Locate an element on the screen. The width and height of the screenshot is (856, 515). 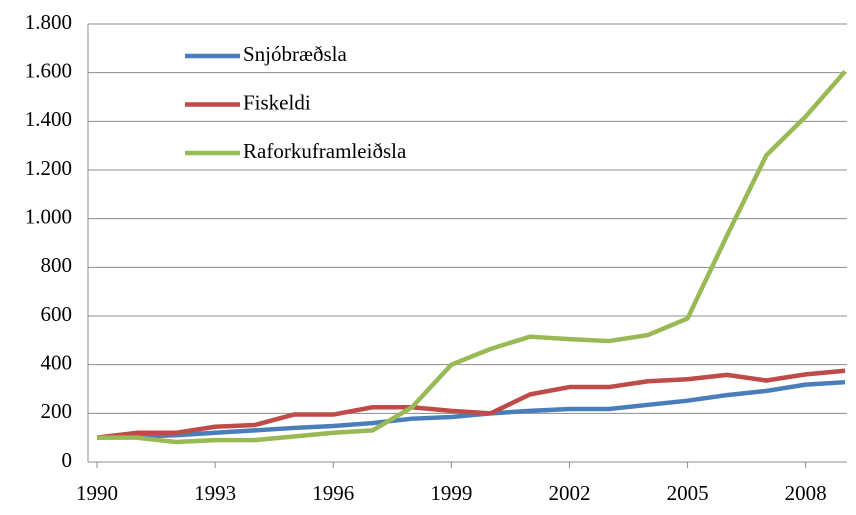
y-tick-label: 1.600 is located at coordinates (48, 70).